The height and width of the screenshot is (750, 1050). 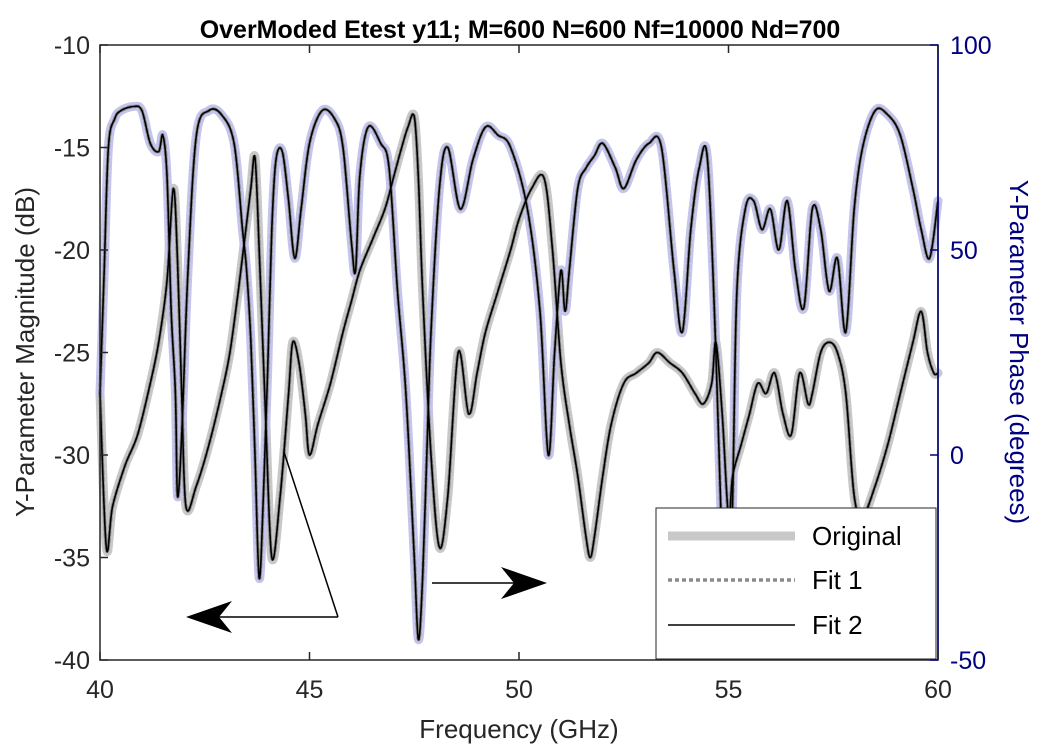 I want to click on y-left-tick-label: -30, so click(x=72, y=456).